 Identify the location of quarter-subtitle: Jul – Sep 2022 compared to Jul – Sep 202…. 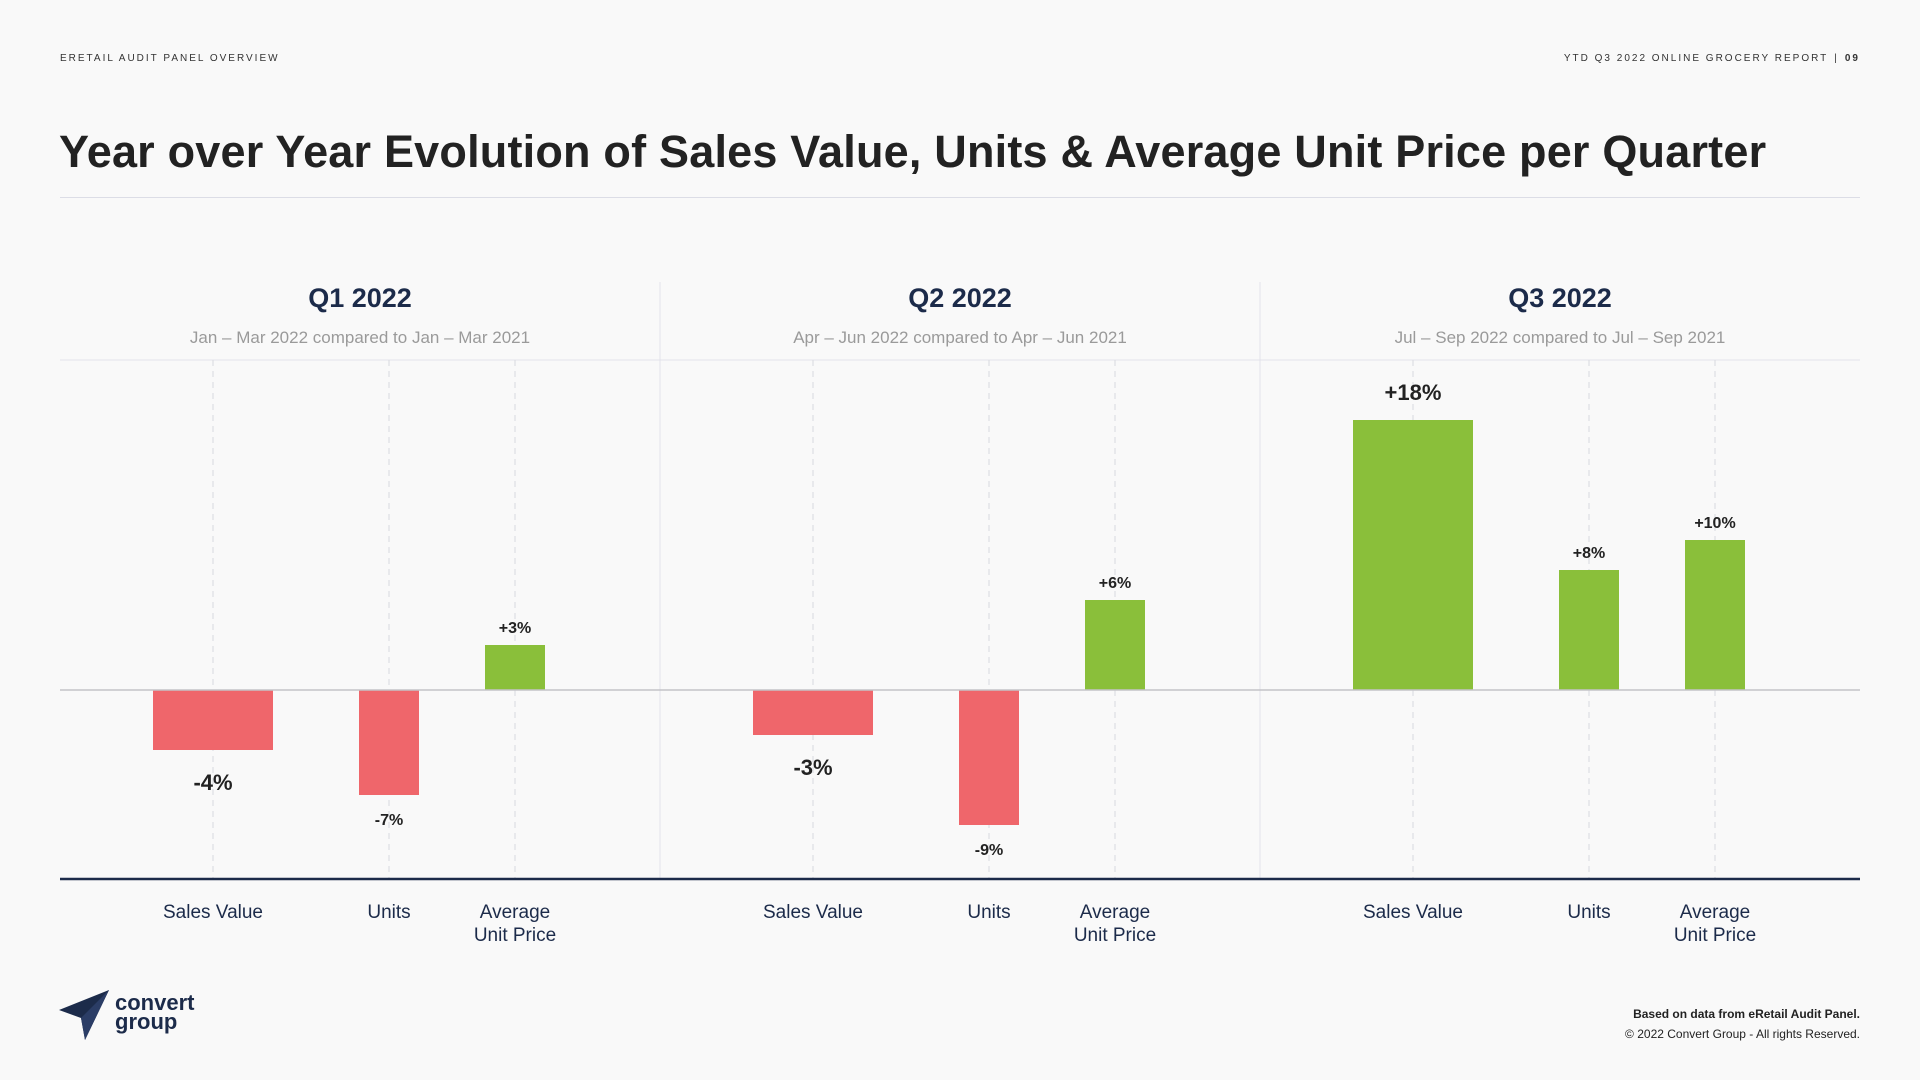
(1560, 337).